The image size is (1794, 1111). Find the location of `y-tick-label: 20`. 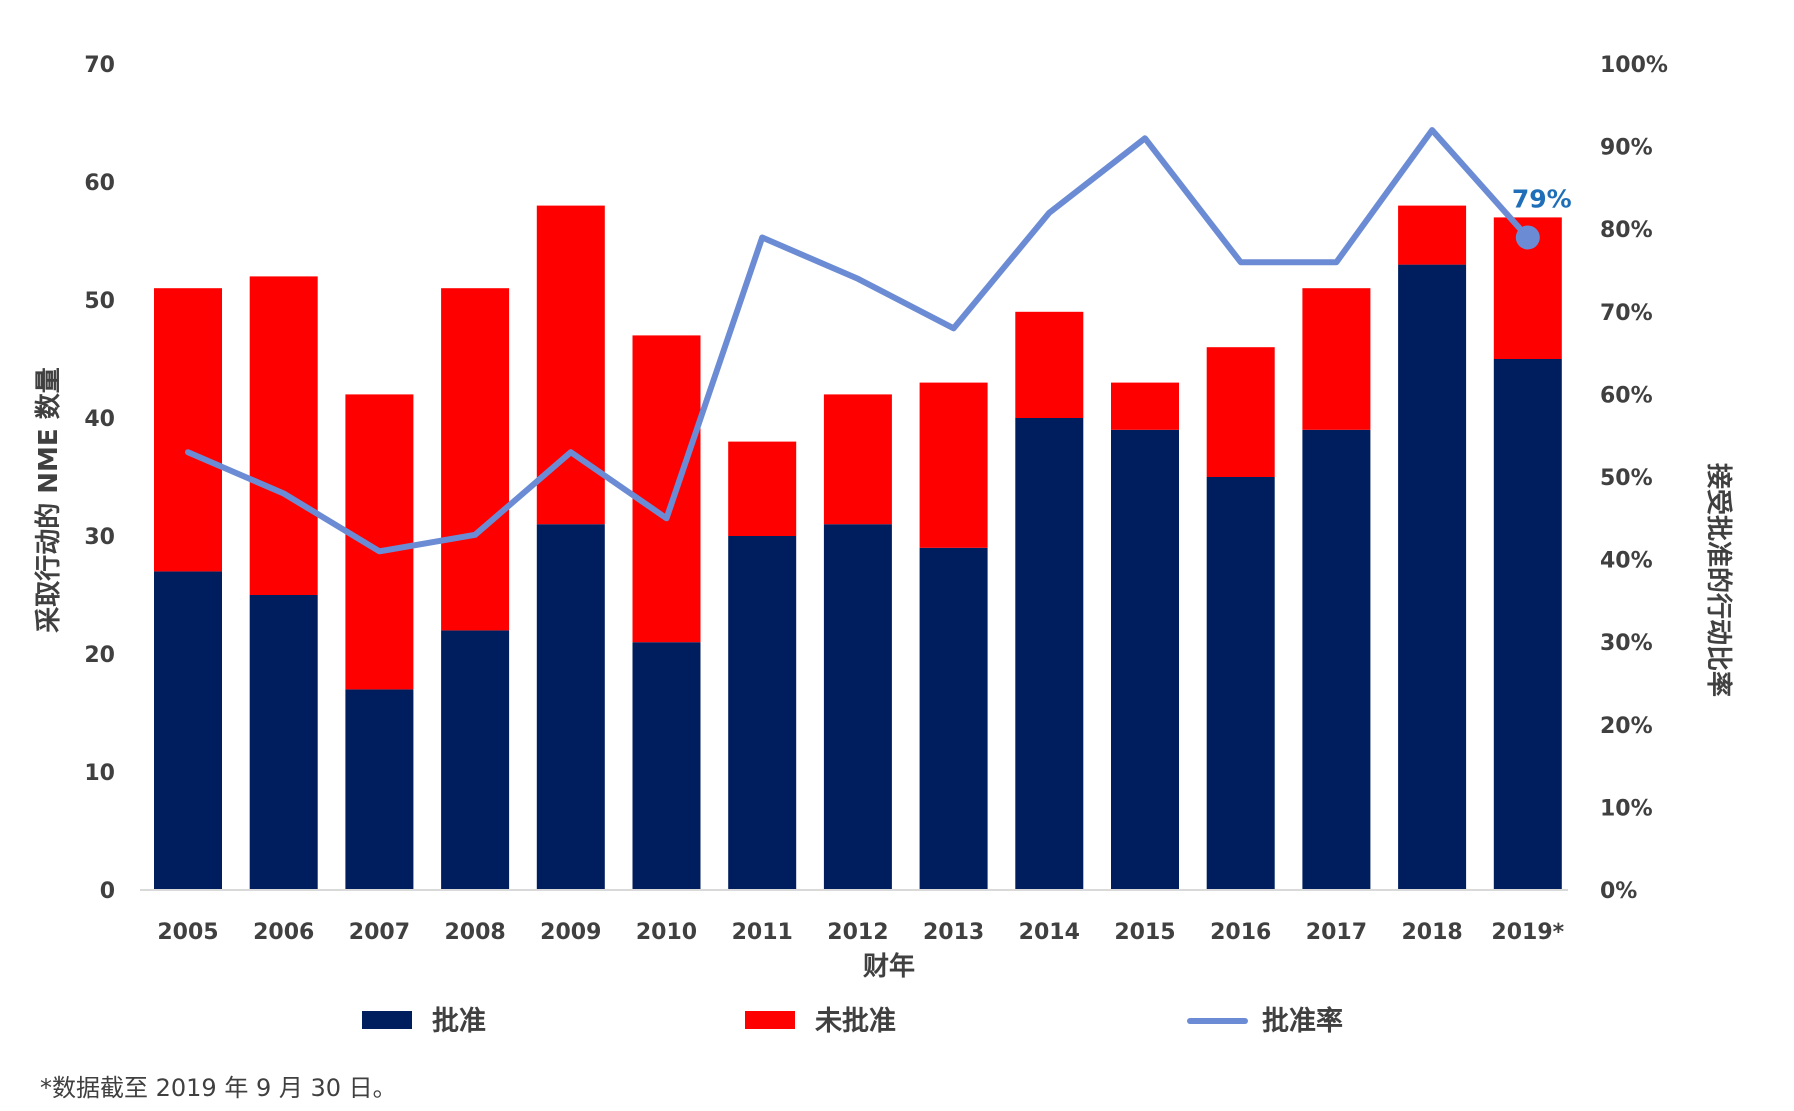

y-tick-label: 20 is located at coordinates (99, 655).